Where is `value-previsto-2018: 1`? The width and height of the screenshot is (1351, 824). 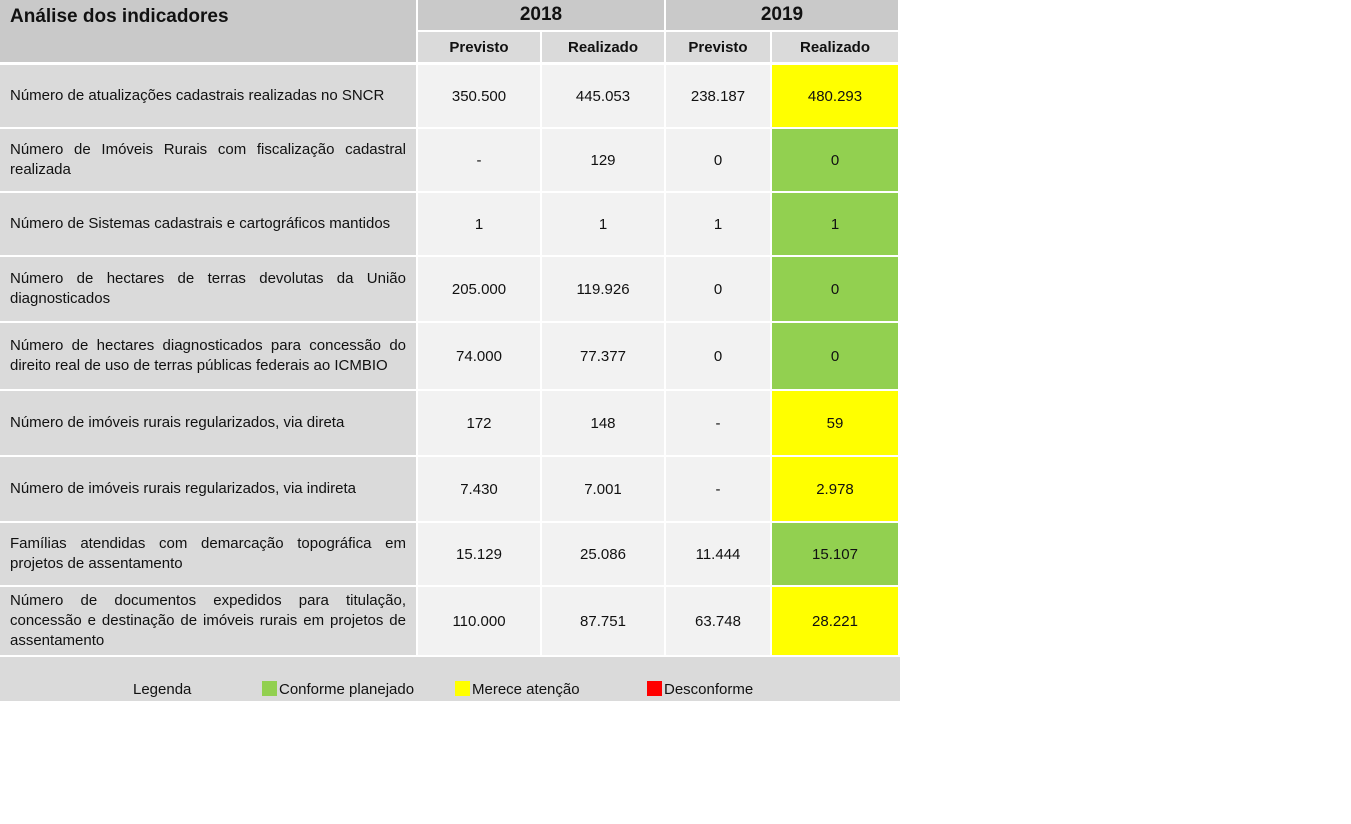 value-previsto-2018: 1 is located at coordinates (480, 225).